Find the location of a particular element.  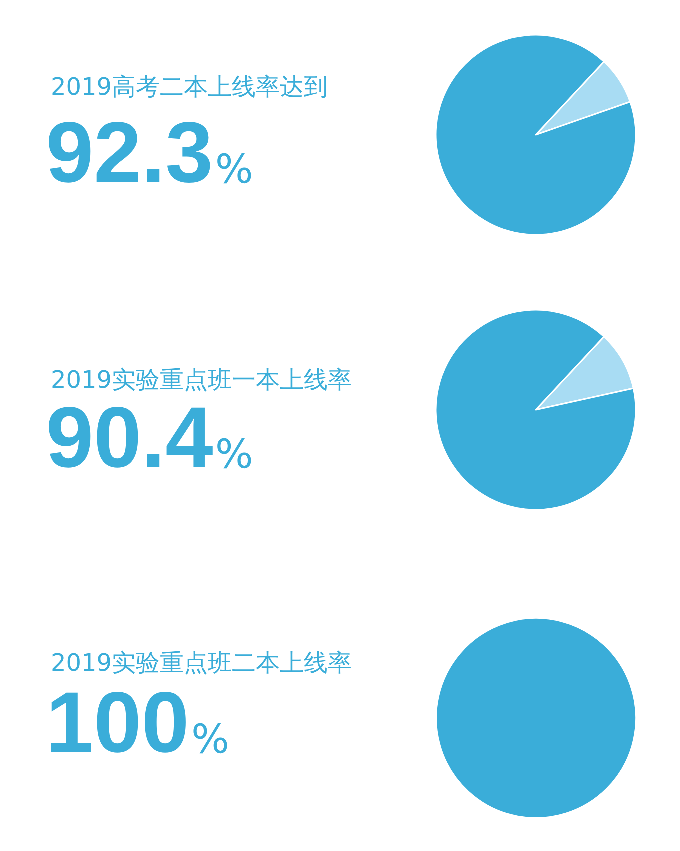

text: 2019实验重点班二本上线率 is located at coordinates (201, 663).